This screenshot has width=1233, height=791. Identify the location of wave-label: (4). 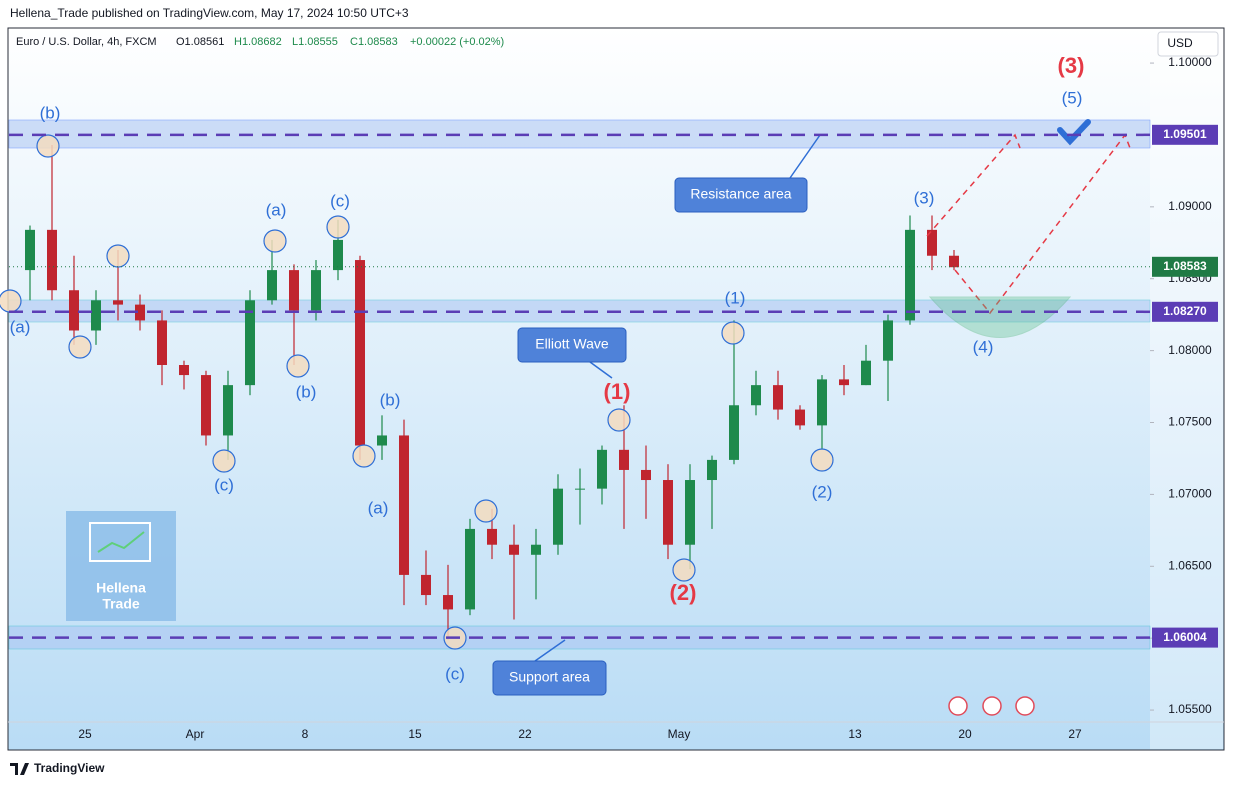
(983, 346).